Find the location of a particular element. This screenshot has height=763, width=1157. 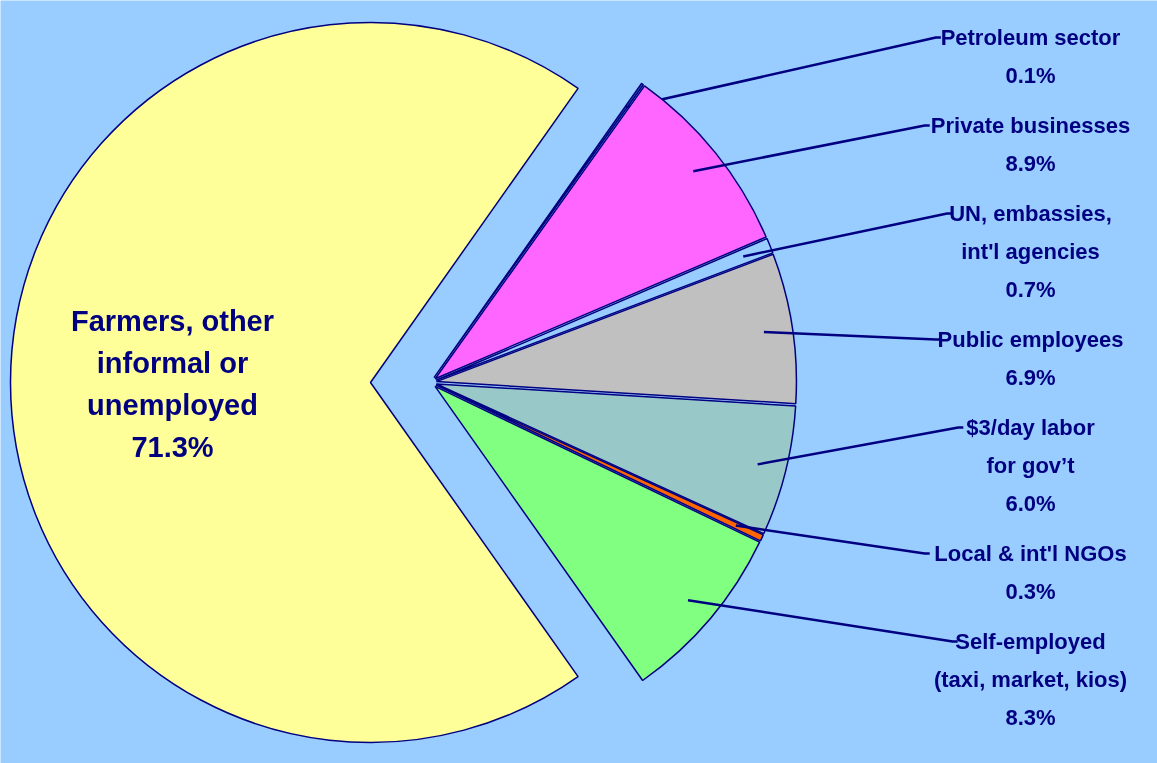

slice-label: UN, embassies, int'l agencies is located at coordinates (1030, 232).